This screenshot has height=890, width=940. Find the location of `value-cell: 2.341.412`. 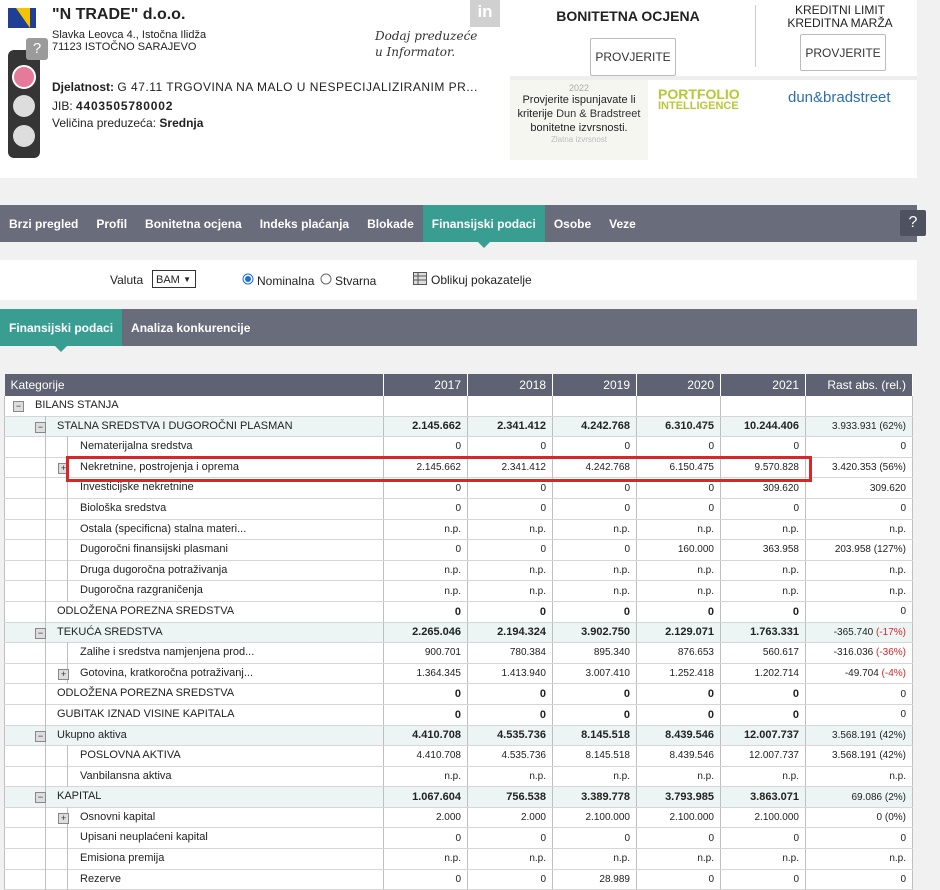

value-cell: 2.341.412 is located at coordinates (510, 468).